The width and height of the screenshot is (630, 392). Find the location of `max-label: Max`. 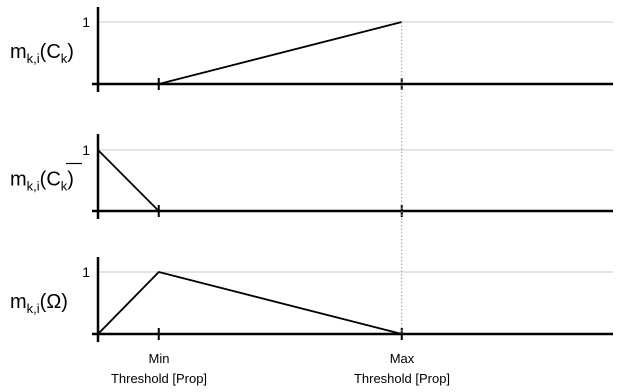

max-label: Max is located at coordinates (402, 358).